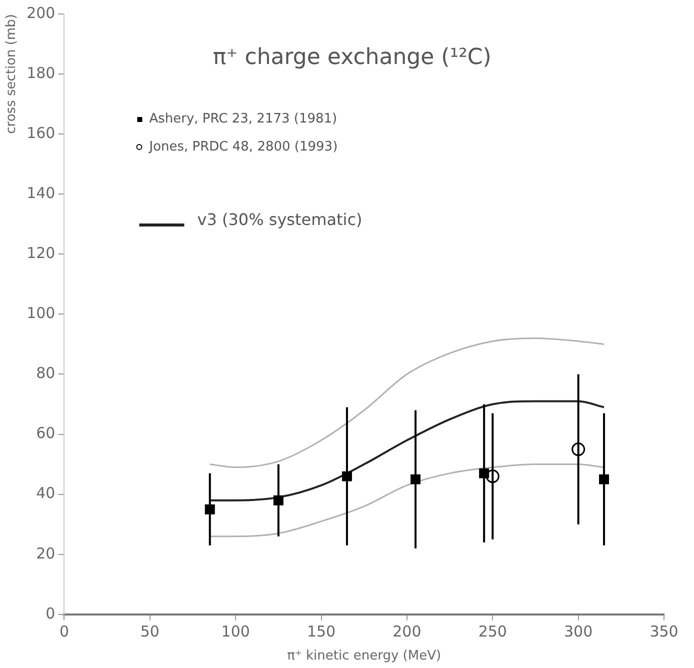  Describe the element at coordinates (51, 613) in the screenshot. I see `y-tick-label: 0` at that location.